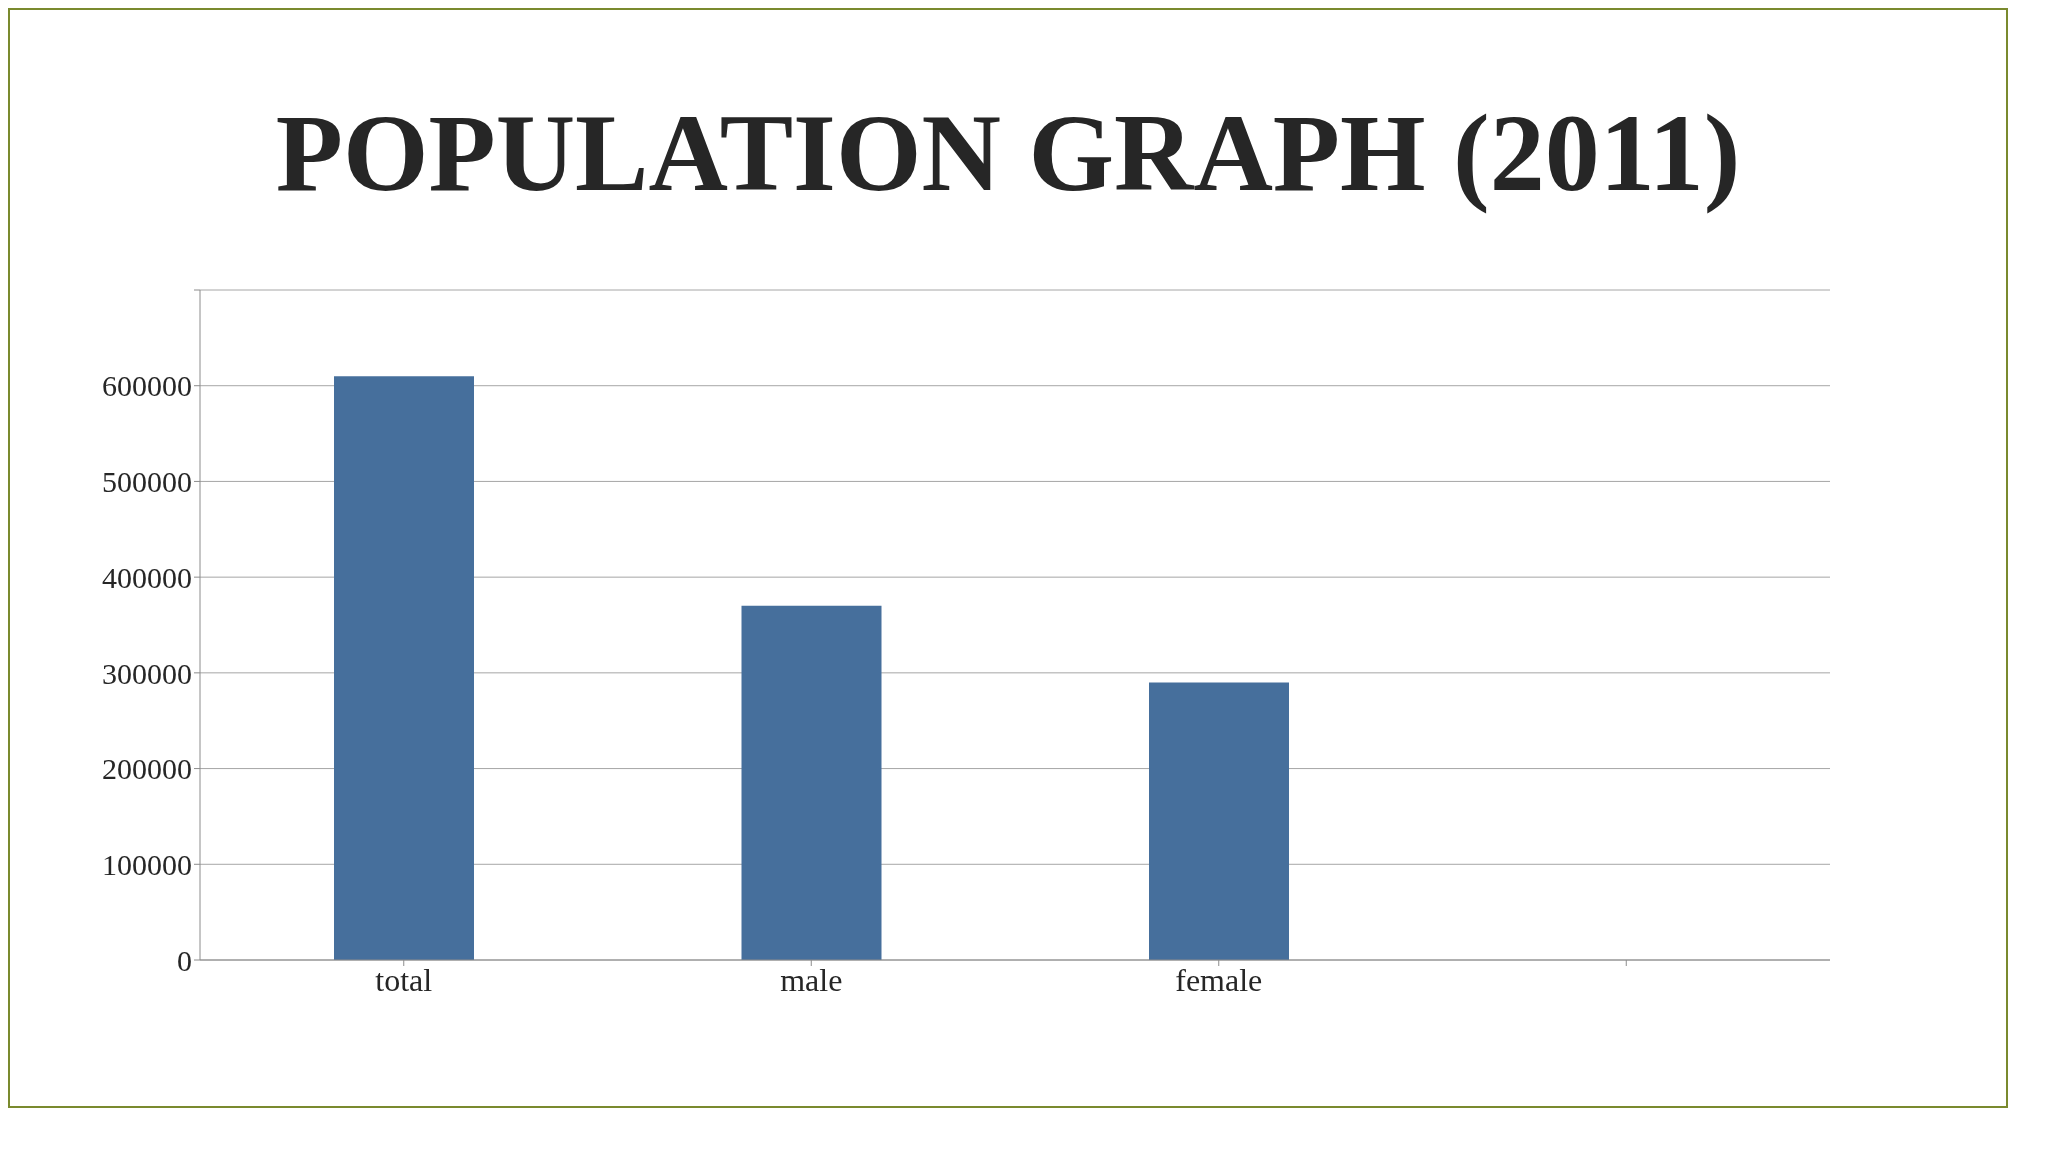 The image size is (2048, 1152). Describe the element at coordinates (147, 673) in the screenshot. I see `y-tick-label: 300000` at that location.